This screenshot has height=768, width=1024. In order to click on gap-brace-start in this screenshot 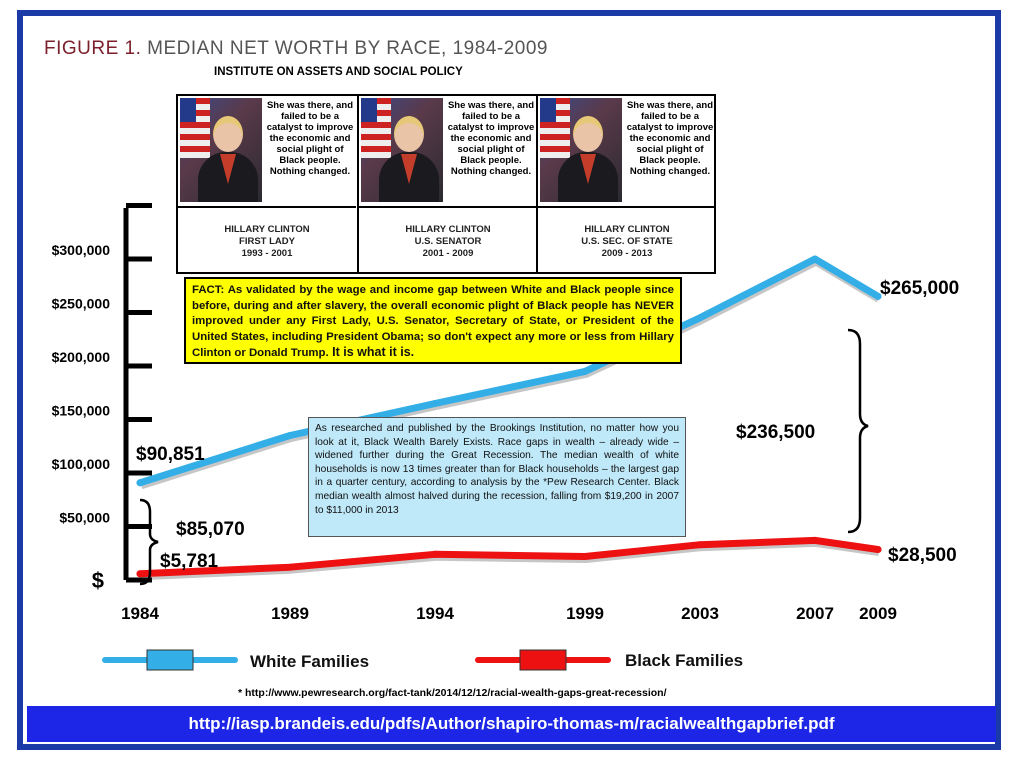, I will do `click(149, 542)`.